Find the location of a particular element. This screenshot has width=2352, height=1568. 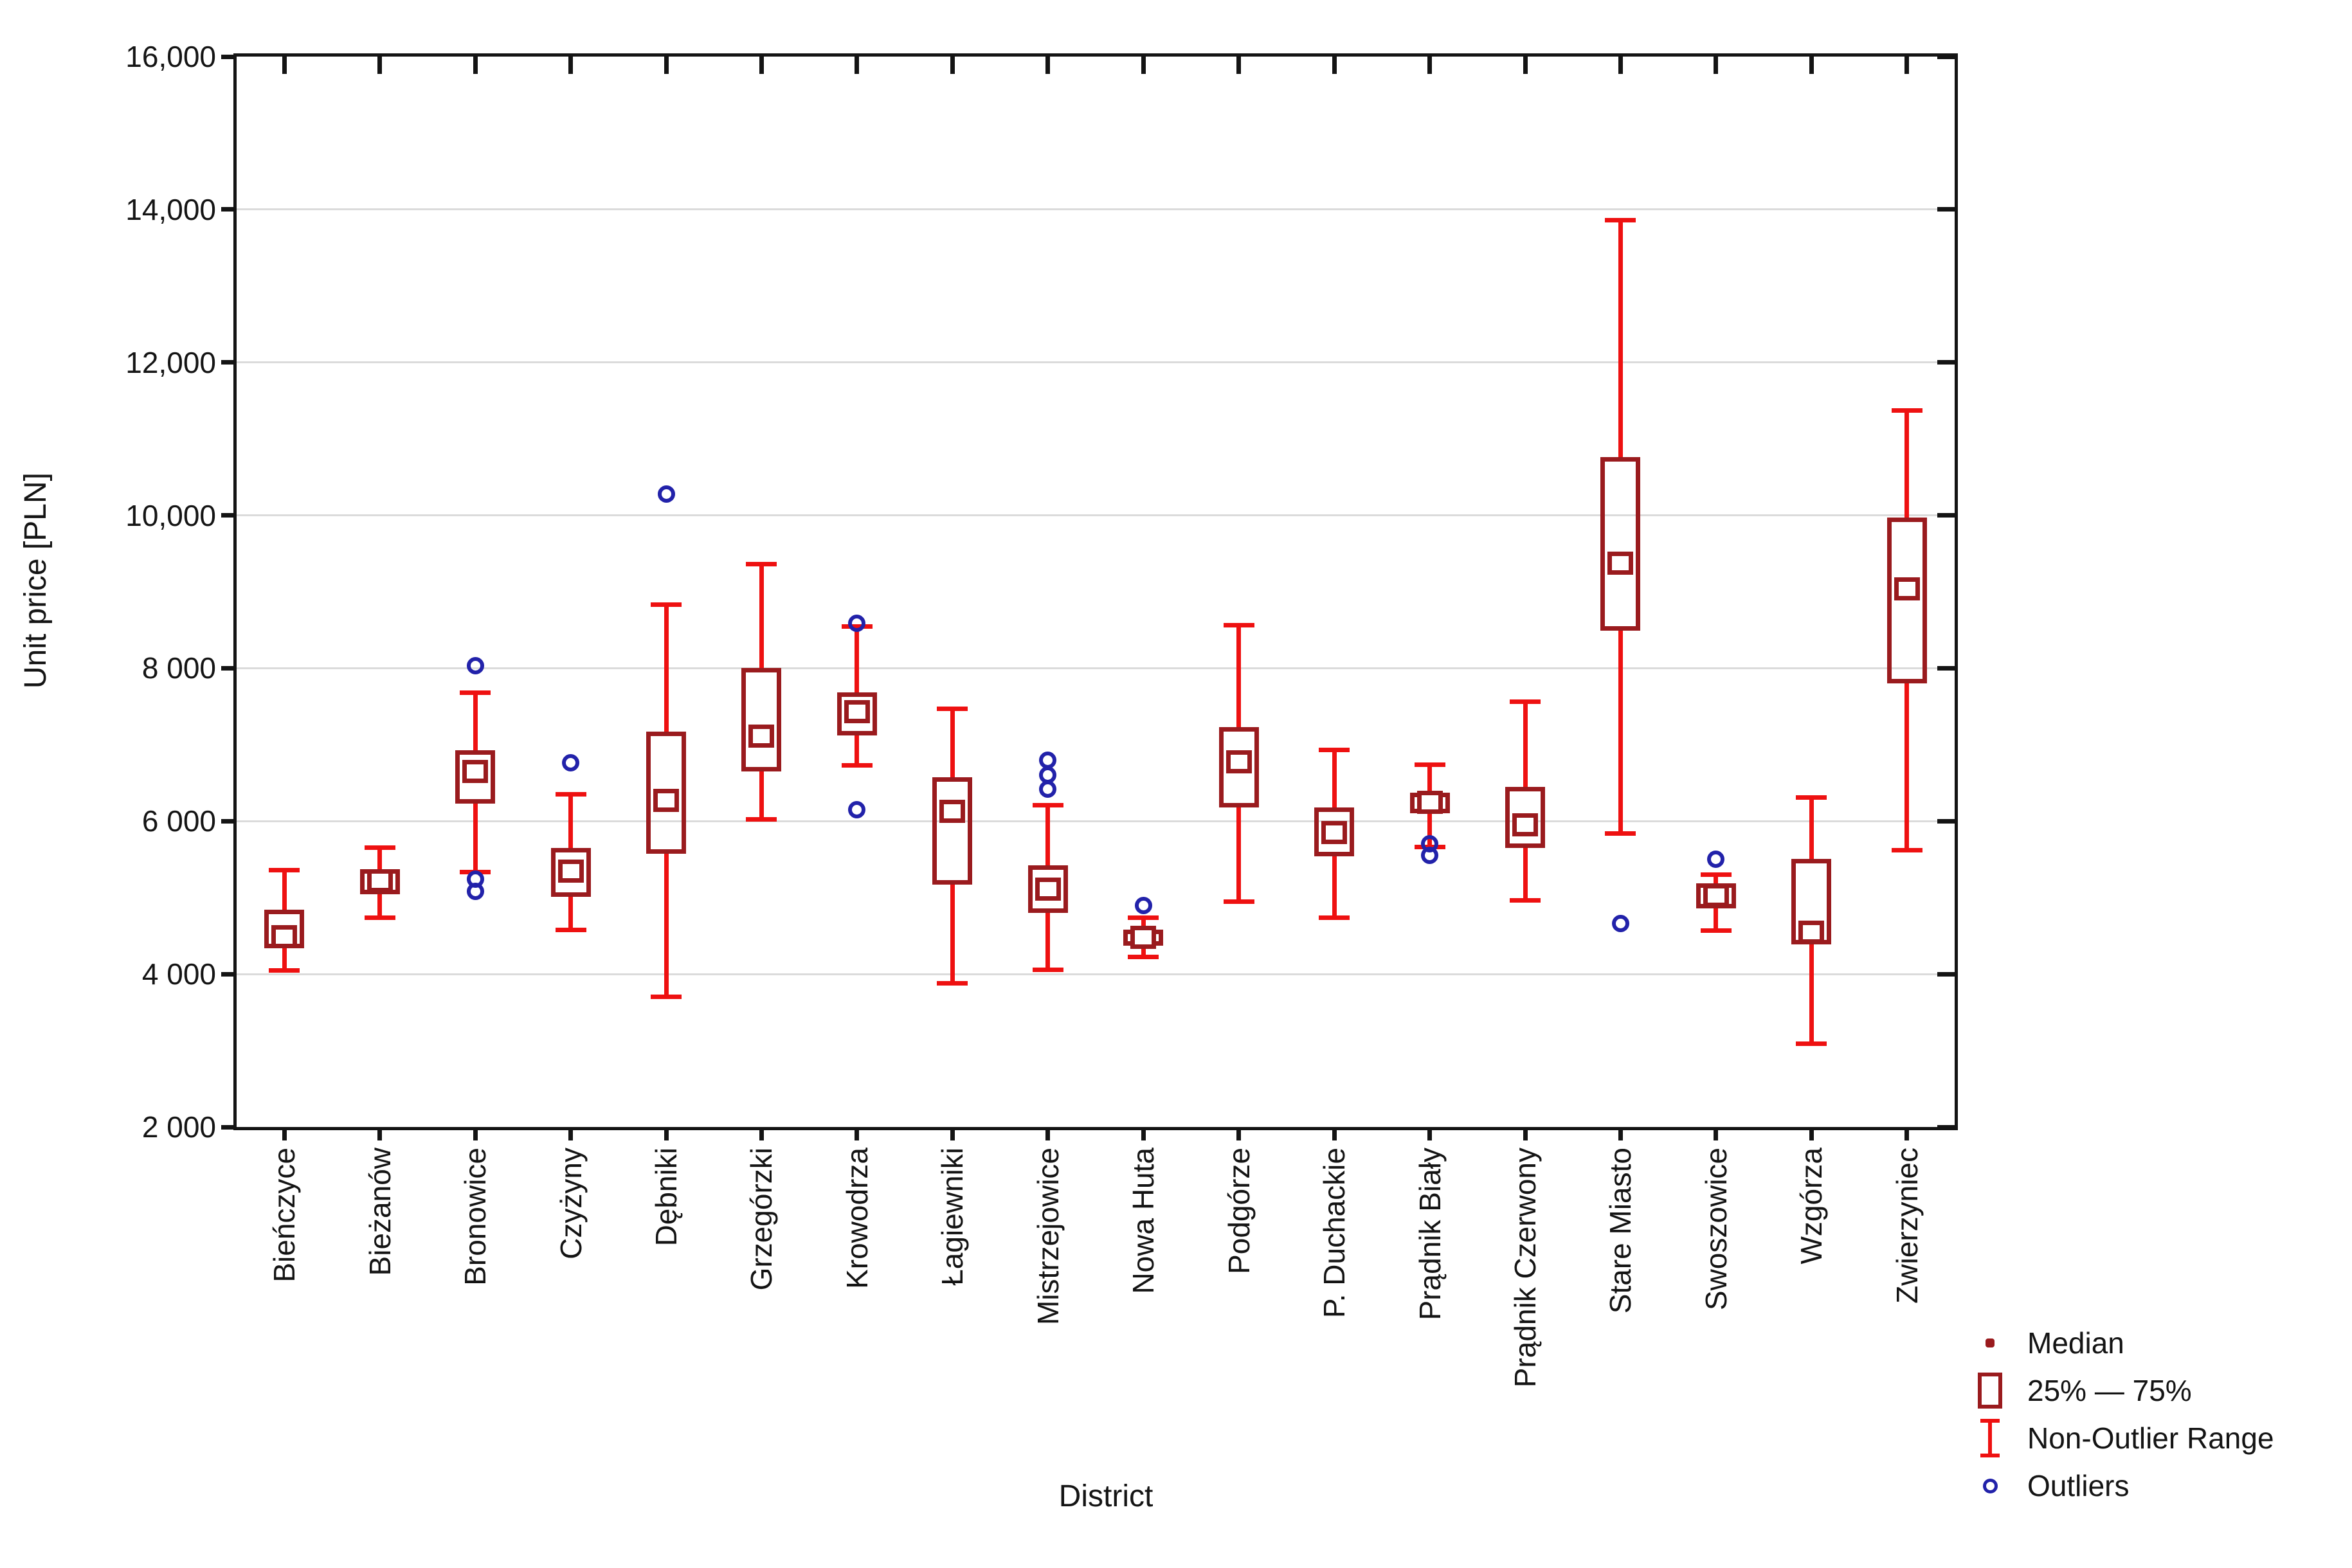

legend-label-range: Non-Outlier Range is located at coordinates (2151, 1438).